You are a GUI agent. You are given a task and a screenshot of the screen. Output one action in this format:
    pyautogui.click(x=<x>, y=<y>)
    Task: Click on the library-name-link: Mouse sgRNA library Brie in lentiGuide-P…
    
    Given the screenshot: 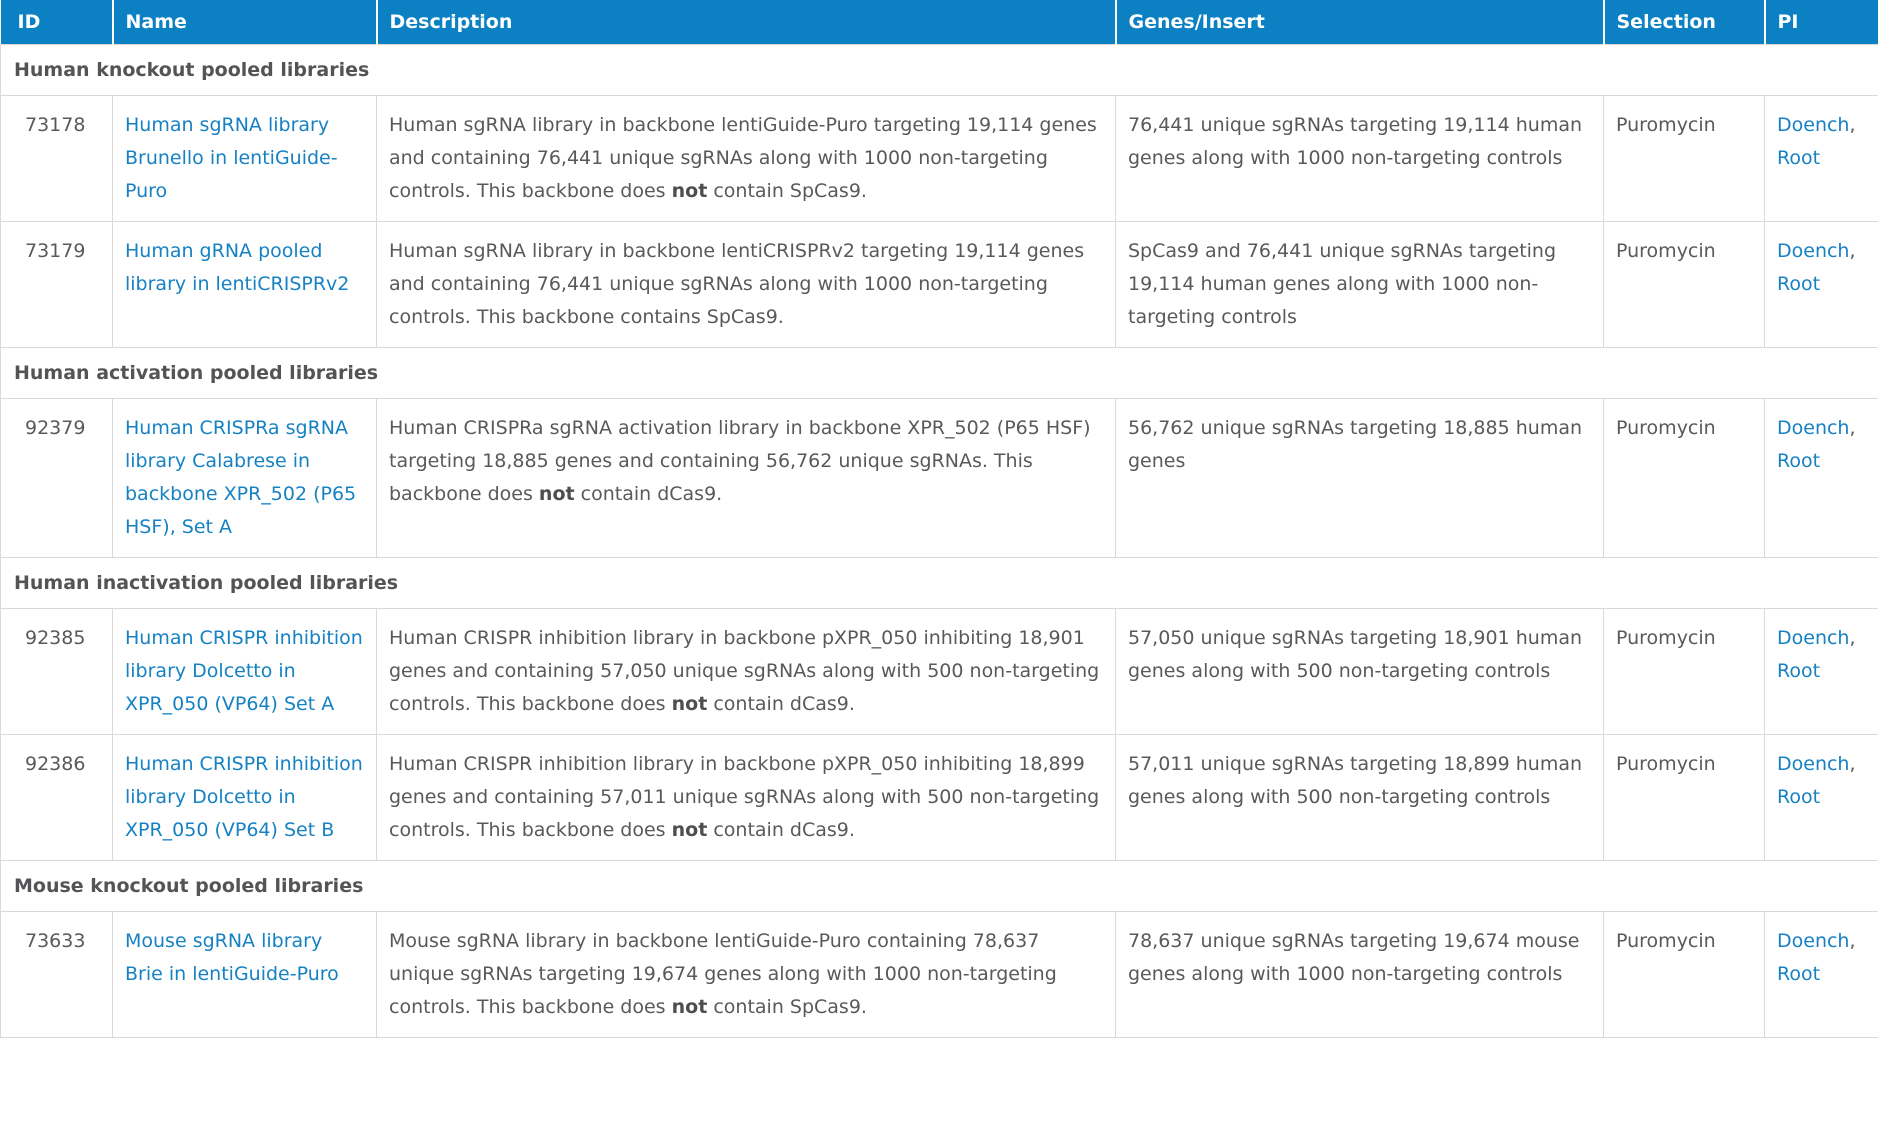 What is the action you would take?
    pyautogui.click(x=232, y=957)
    